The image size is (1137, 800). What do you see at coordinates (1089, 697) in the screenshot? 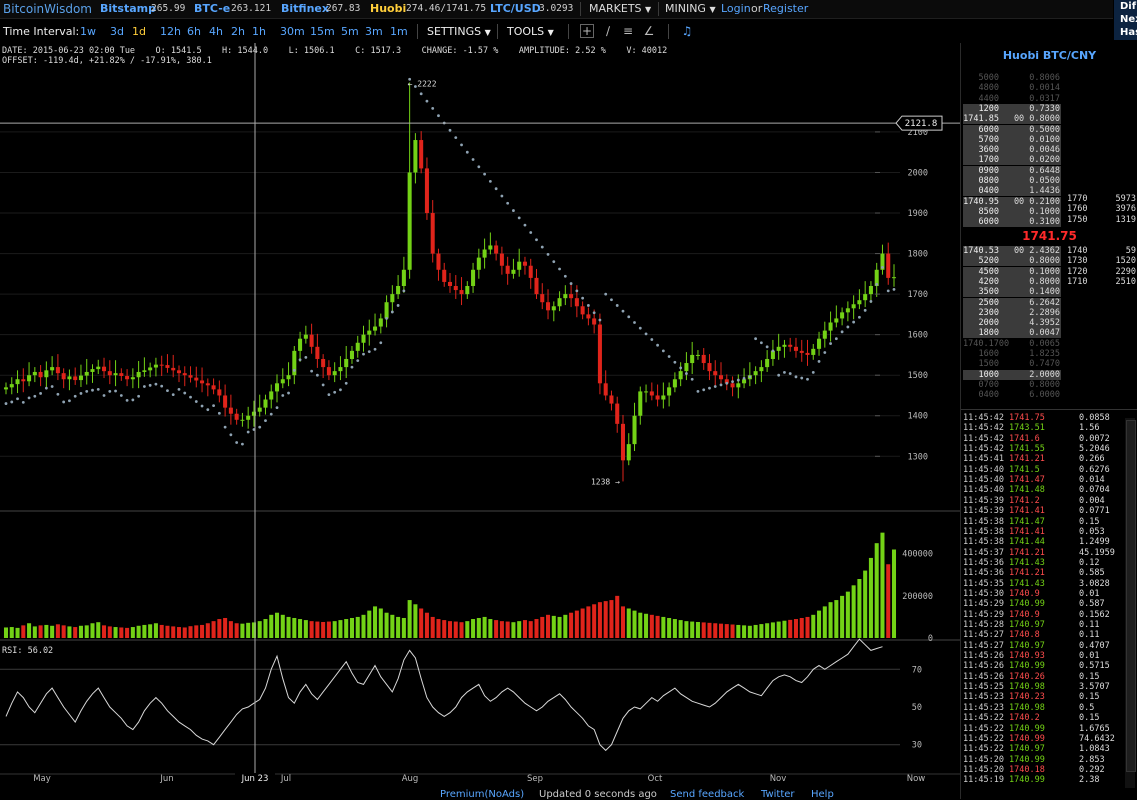
I see `trade-amount: 0.15` at bounding box center [1089, 697].